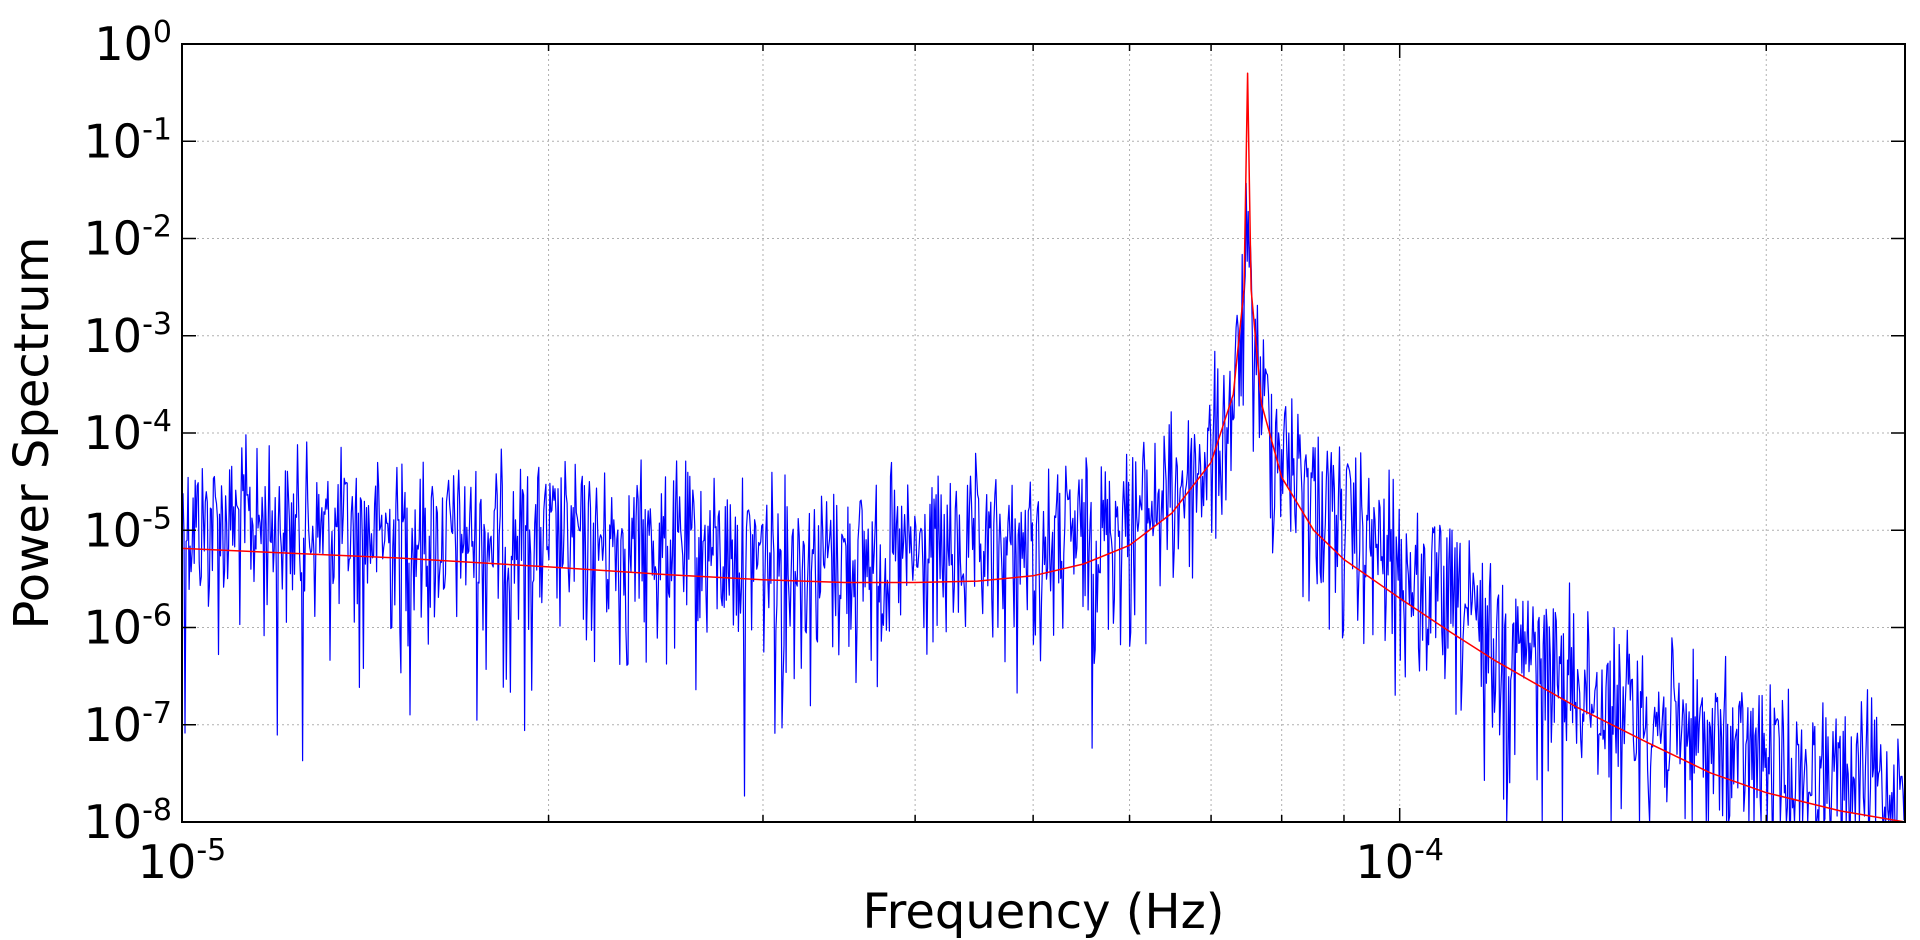 This screenshot has height=940, width=1920. Describe the element at coordinates (128, 821) in the screenshot. I see `y-tick-label: 10⁻⁸` at that location.